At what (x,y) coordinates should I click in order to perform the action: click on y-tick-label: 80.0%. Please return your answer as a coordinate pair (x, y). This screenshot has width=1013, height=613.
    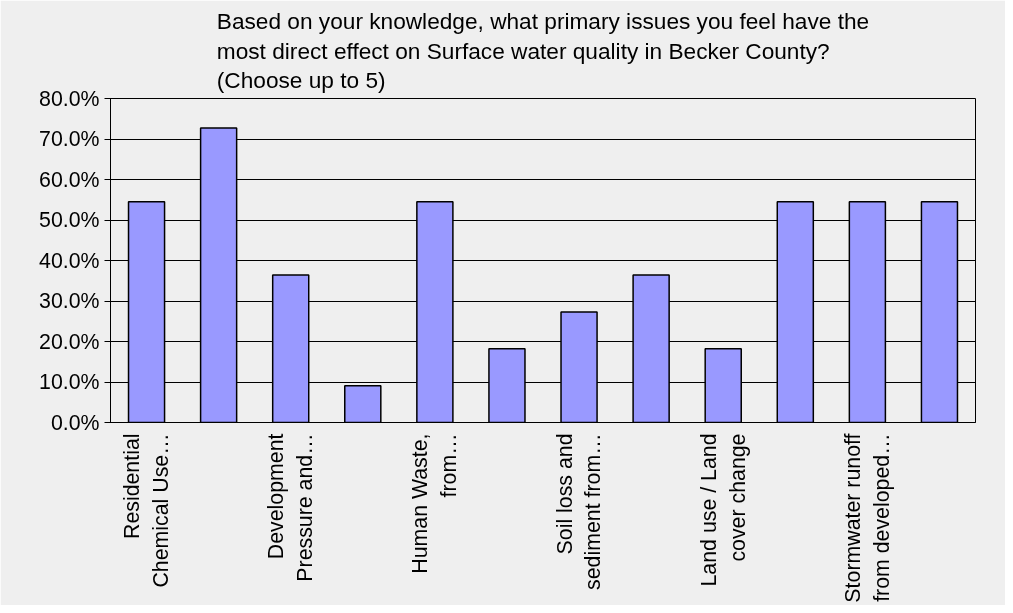
    Looking at the image, I should click on (69, 98).